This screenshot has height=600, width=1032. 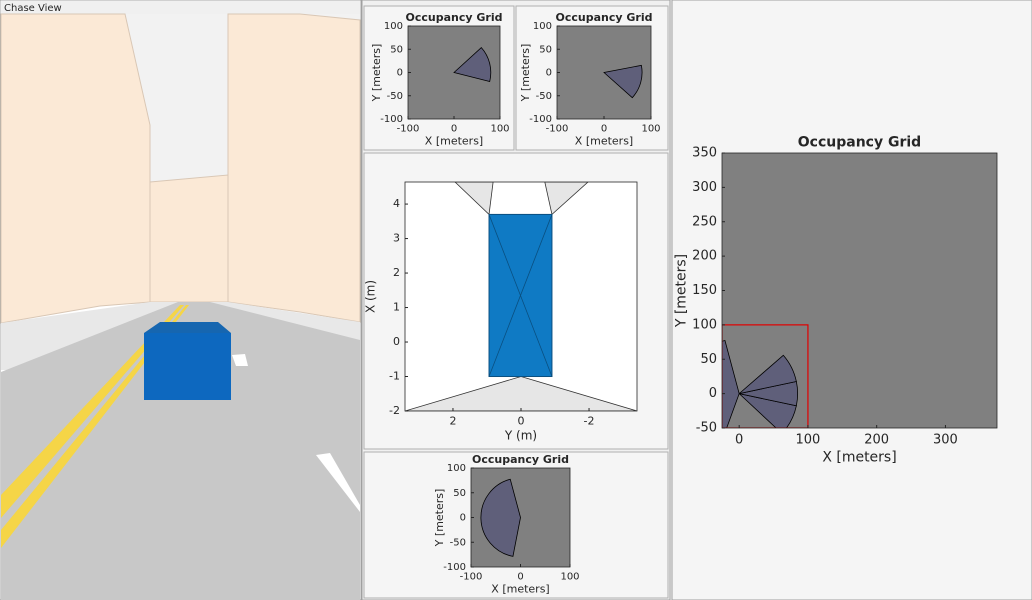 What do you see at coordinates (370, 296) in the screenshot?
I see `y-axis-label: X (m)` at bounding box center [370, 296].